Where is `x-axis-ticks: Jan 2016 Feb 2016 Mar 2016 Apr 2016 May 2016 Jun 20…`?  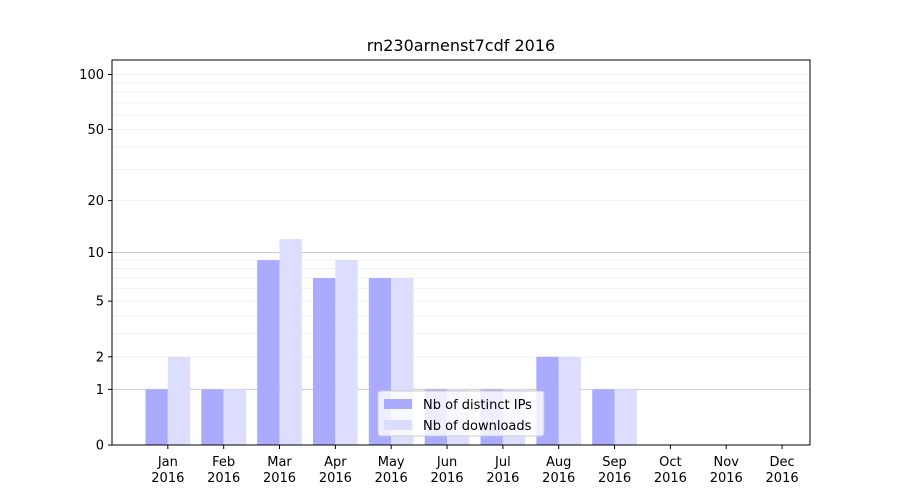 x-axis-ticks: Jan 2016 Feb 2016 Mar 2016 Apr 2016 May 2016 Jun 20… is located at coordinates (475, 465).